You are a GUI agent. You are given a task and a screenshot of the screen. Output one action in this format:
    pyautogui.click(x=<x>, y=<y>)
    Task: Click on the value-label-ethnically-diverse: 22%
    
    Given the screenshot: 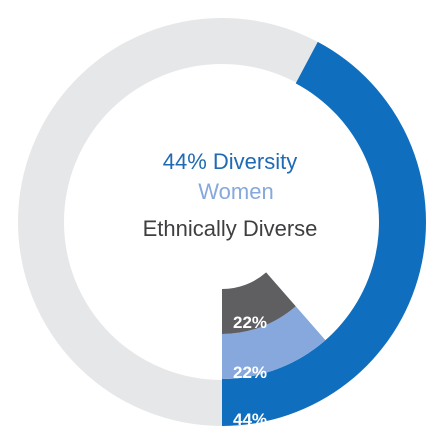 What is the action you would take?
    pyautogui.click(x=250, y=322)
    